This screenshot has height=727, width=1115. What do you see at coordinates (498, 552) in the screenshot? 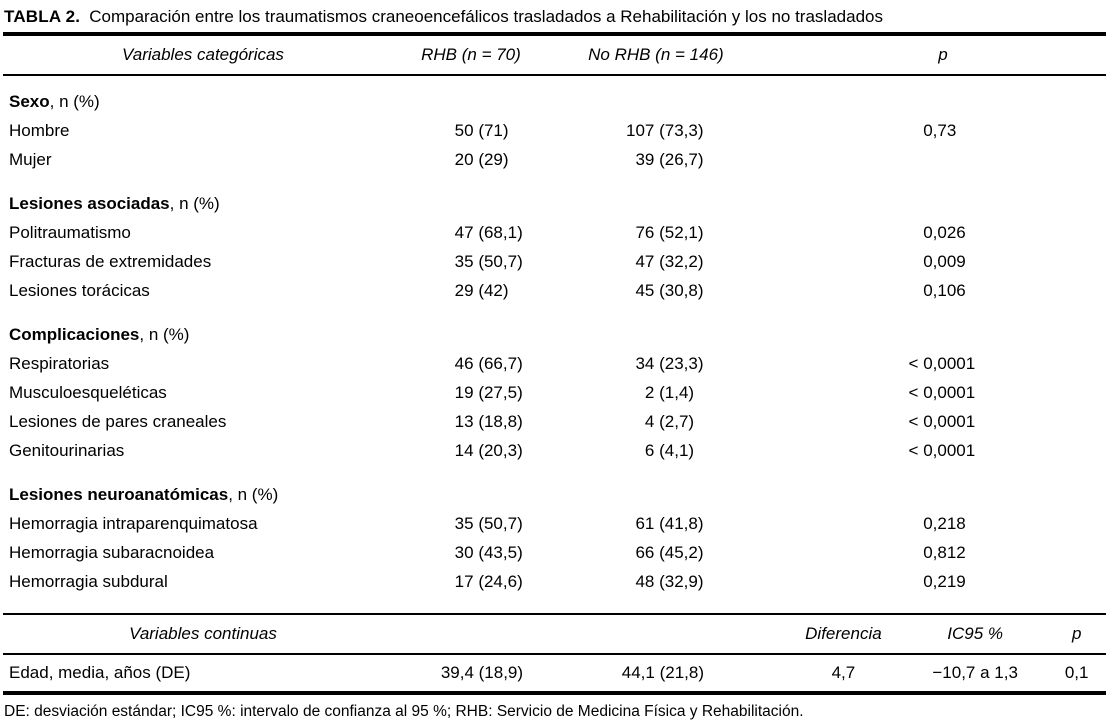
I see `value-percent: (43,5)` at bounding box center [498, 552].